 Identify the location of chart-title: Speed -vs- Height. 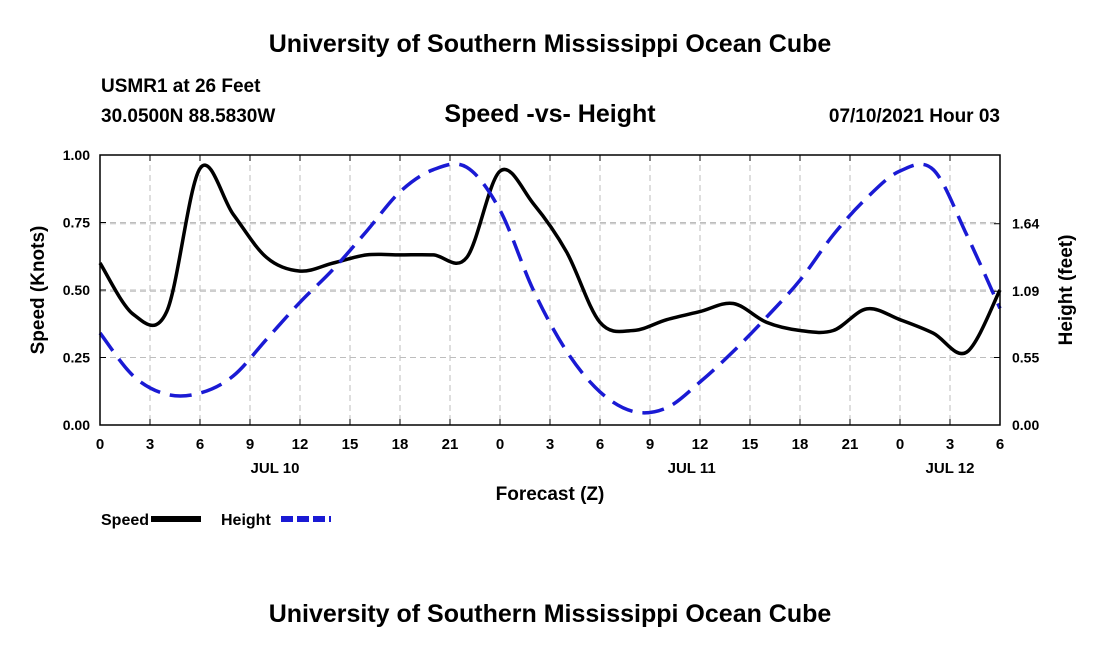
(550, 114).